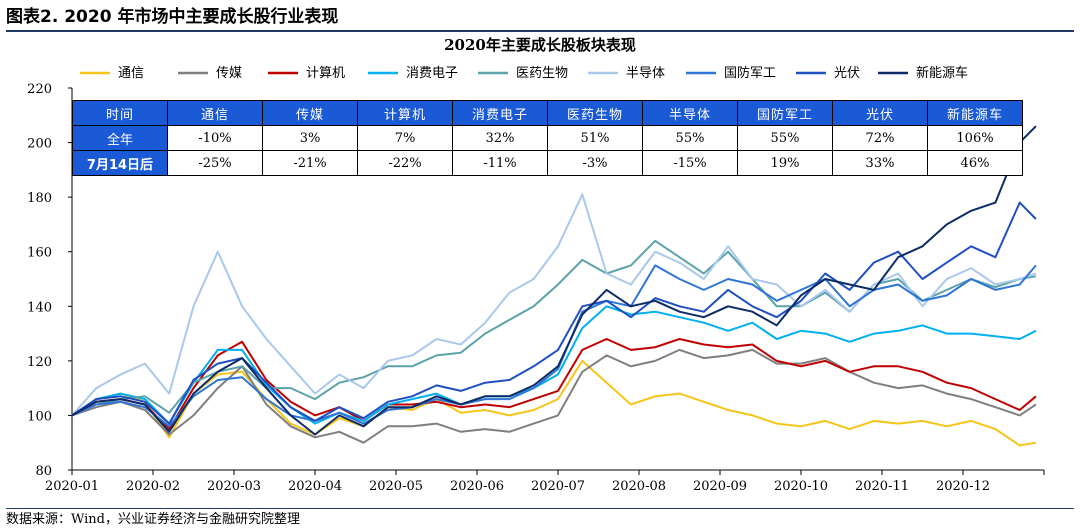  I want to click on y-tick-label: 180, so click(39, 198).